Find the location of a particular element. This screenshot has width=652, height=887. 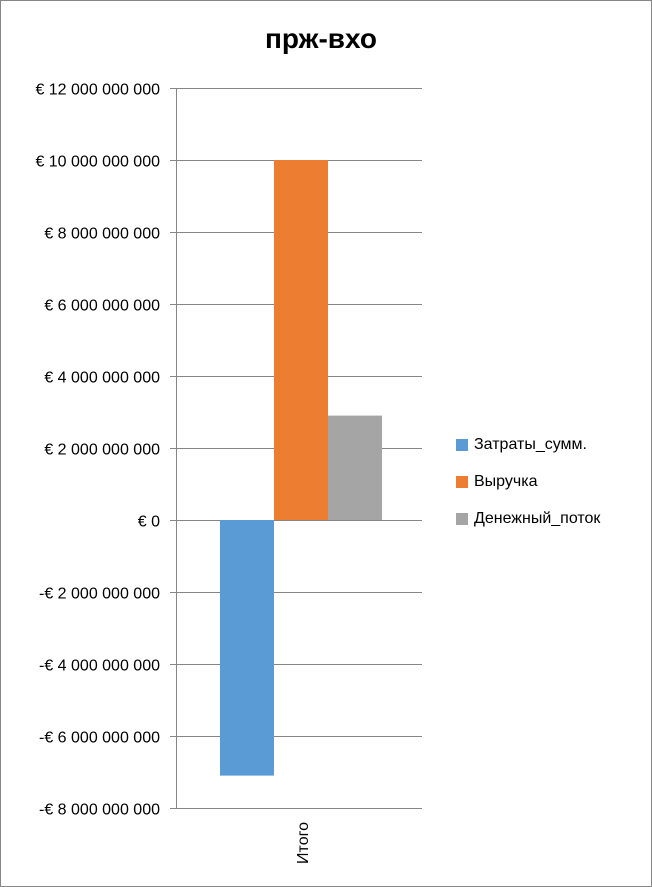

chart-legend: Затраты_сумм. Выручка Денежный_поток is located at coordinates (528, 481).